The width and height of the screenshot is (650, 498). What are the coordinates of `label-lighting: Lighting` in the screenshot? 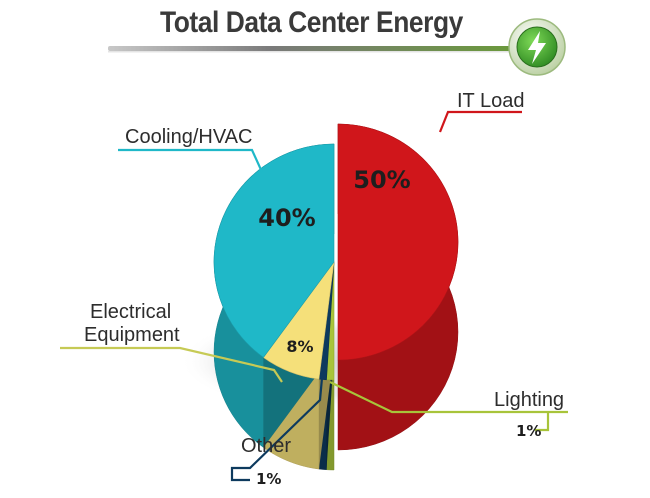 It's located at (529, 400).